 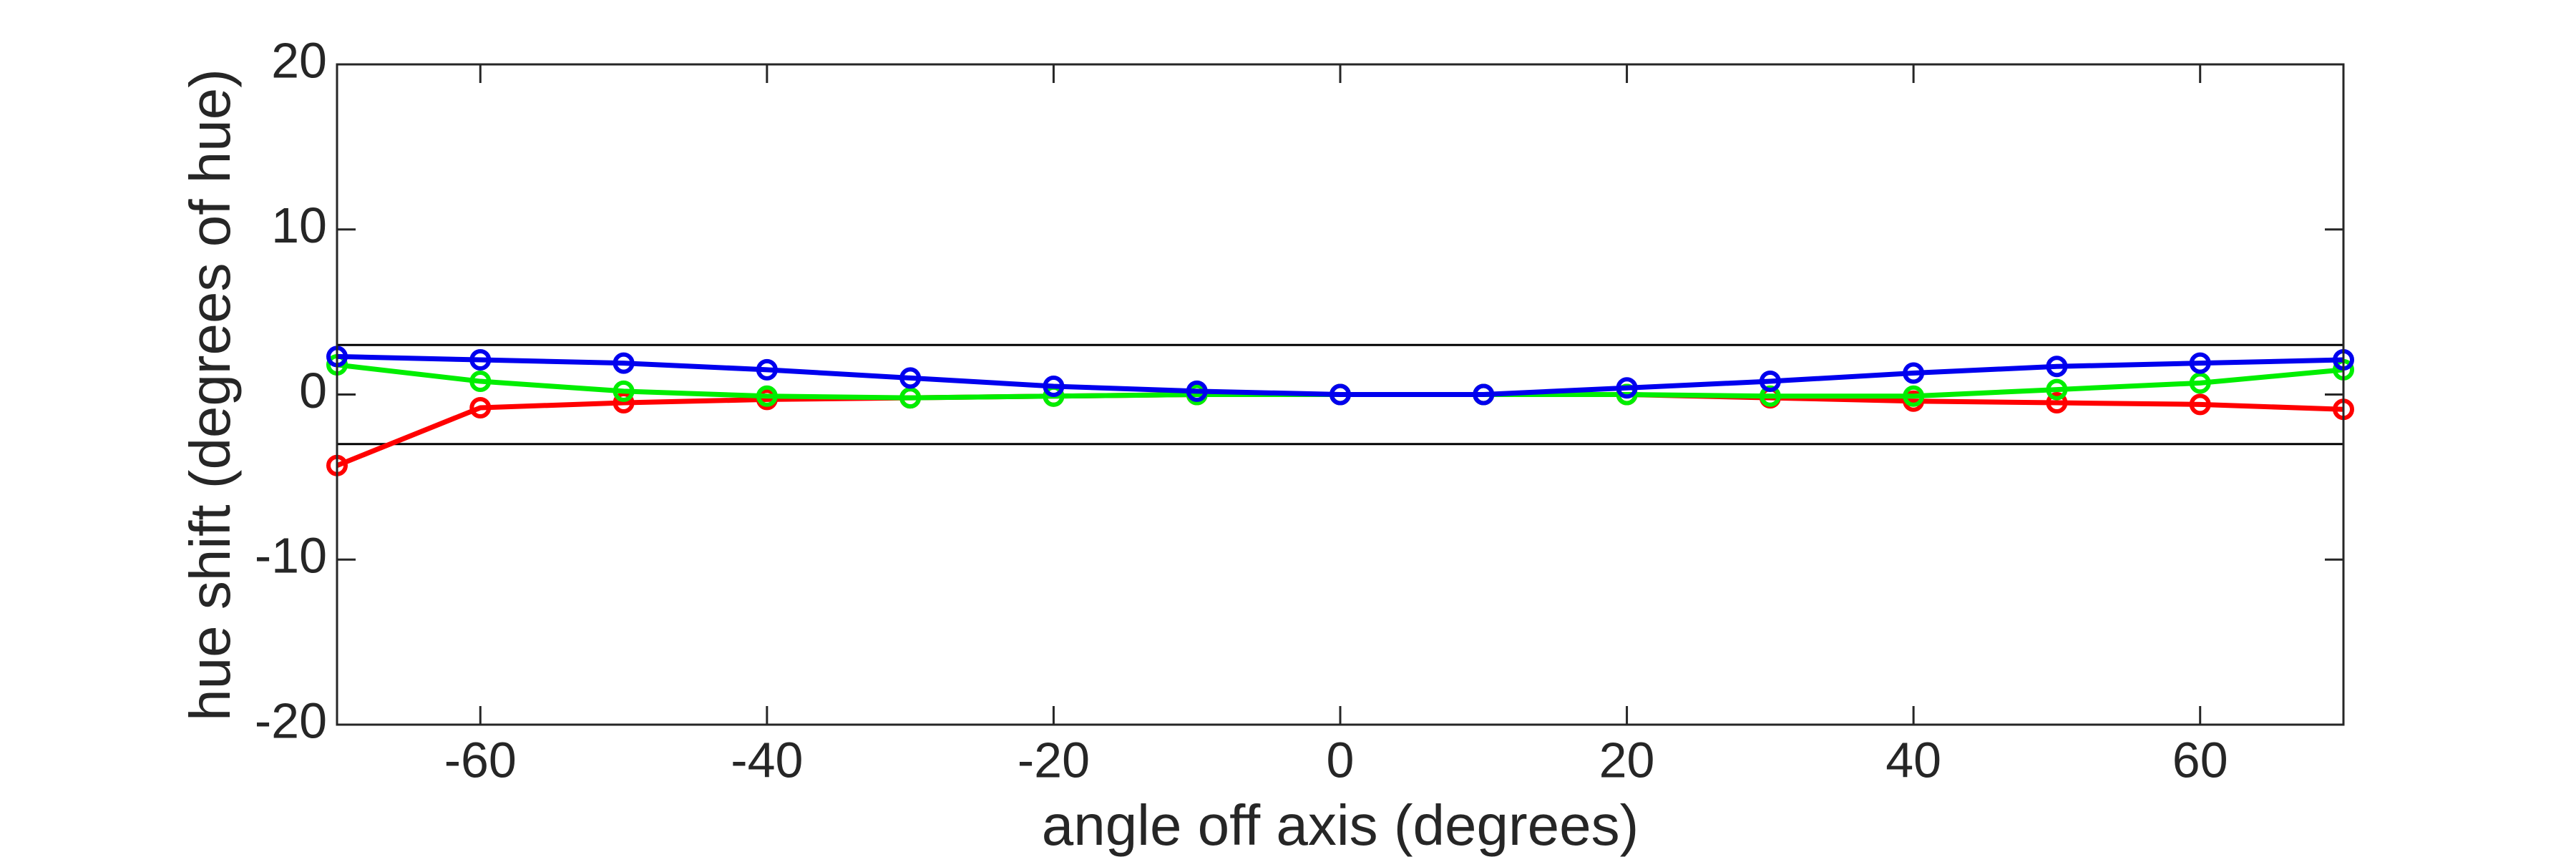 What do you see at coordinates (1054, 760) in the screenshot?
I see `x-tick-label: -20` at bounding box center [1054, 760].